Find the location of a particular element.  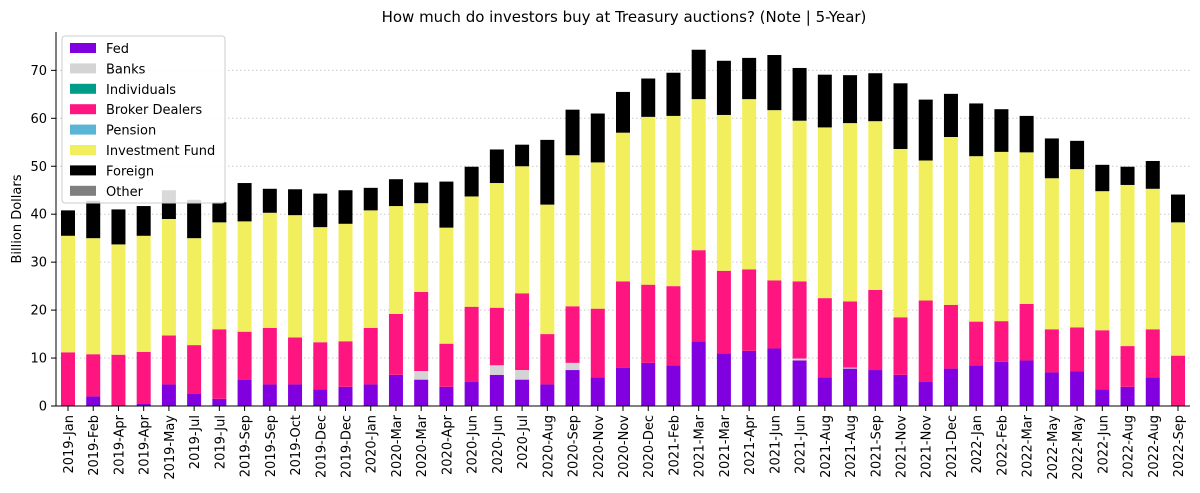

x-tick-label: 2021-Aug is located at coordinates (851, 446).